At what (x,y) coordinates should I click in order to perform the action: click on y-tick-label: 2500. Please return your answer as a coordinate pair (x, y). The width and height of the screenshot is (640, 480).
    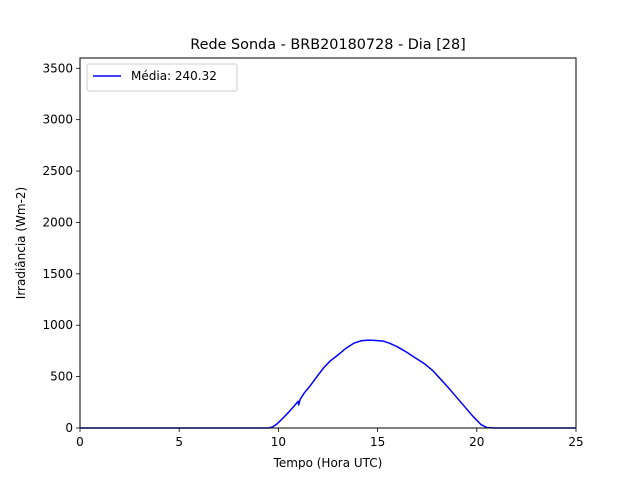
    Looking at the image, I should click on (57, 171).